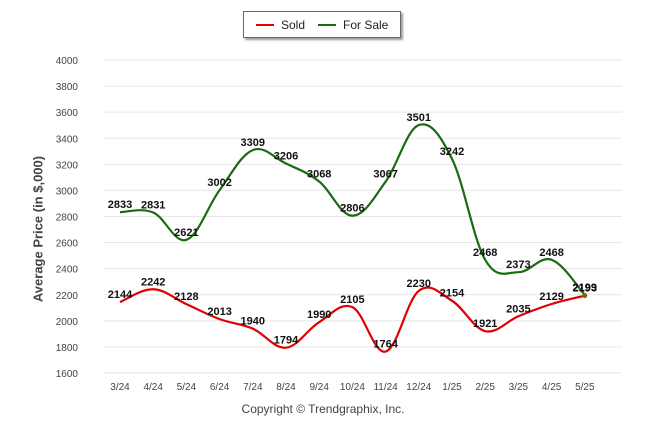 The height and width of the screenshot is (434, 646). Describe the element at coordinates (385, 387) in the screenshot. I see `x-tick-label: 11/24` at that location.